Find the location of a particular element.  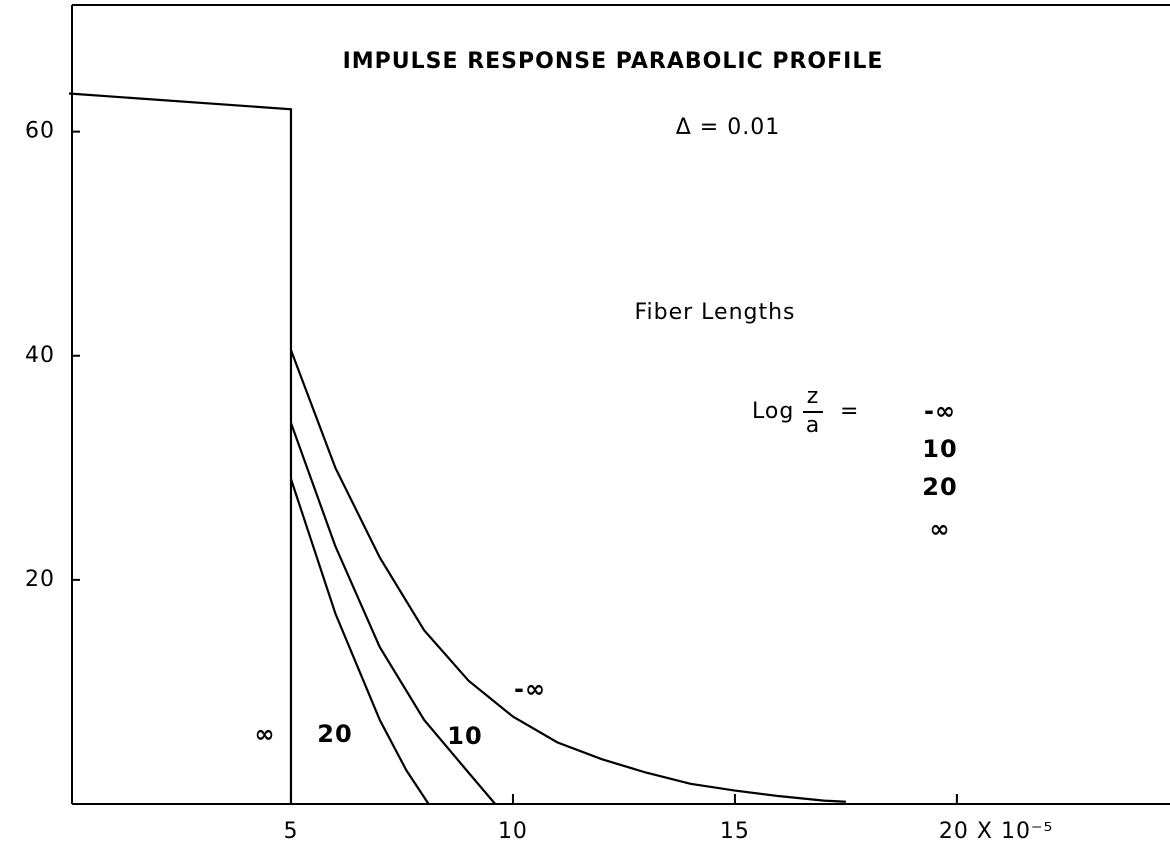

x-tick-label: 10 is located at coordinates (513, 831).